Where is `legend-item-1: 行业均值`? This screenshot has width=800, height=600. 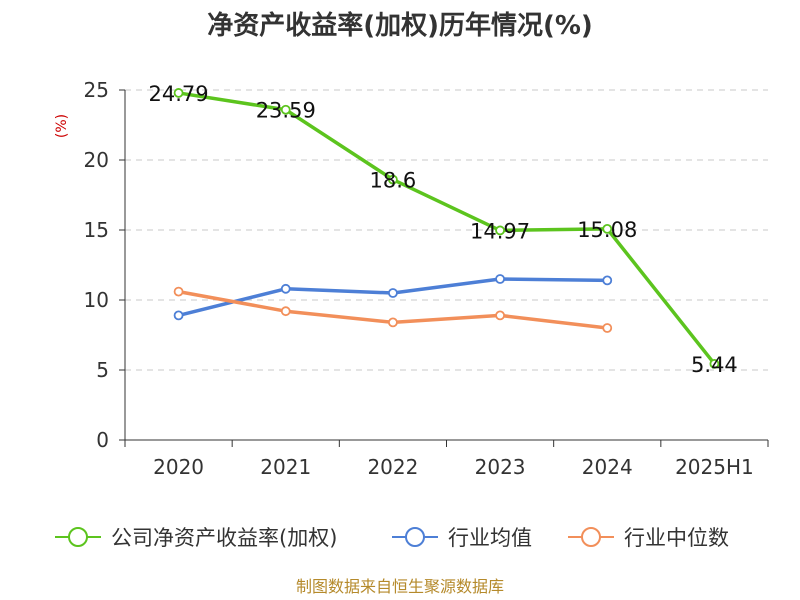
legend-item-1: 行业均值 is located at coordinates (462, 538).